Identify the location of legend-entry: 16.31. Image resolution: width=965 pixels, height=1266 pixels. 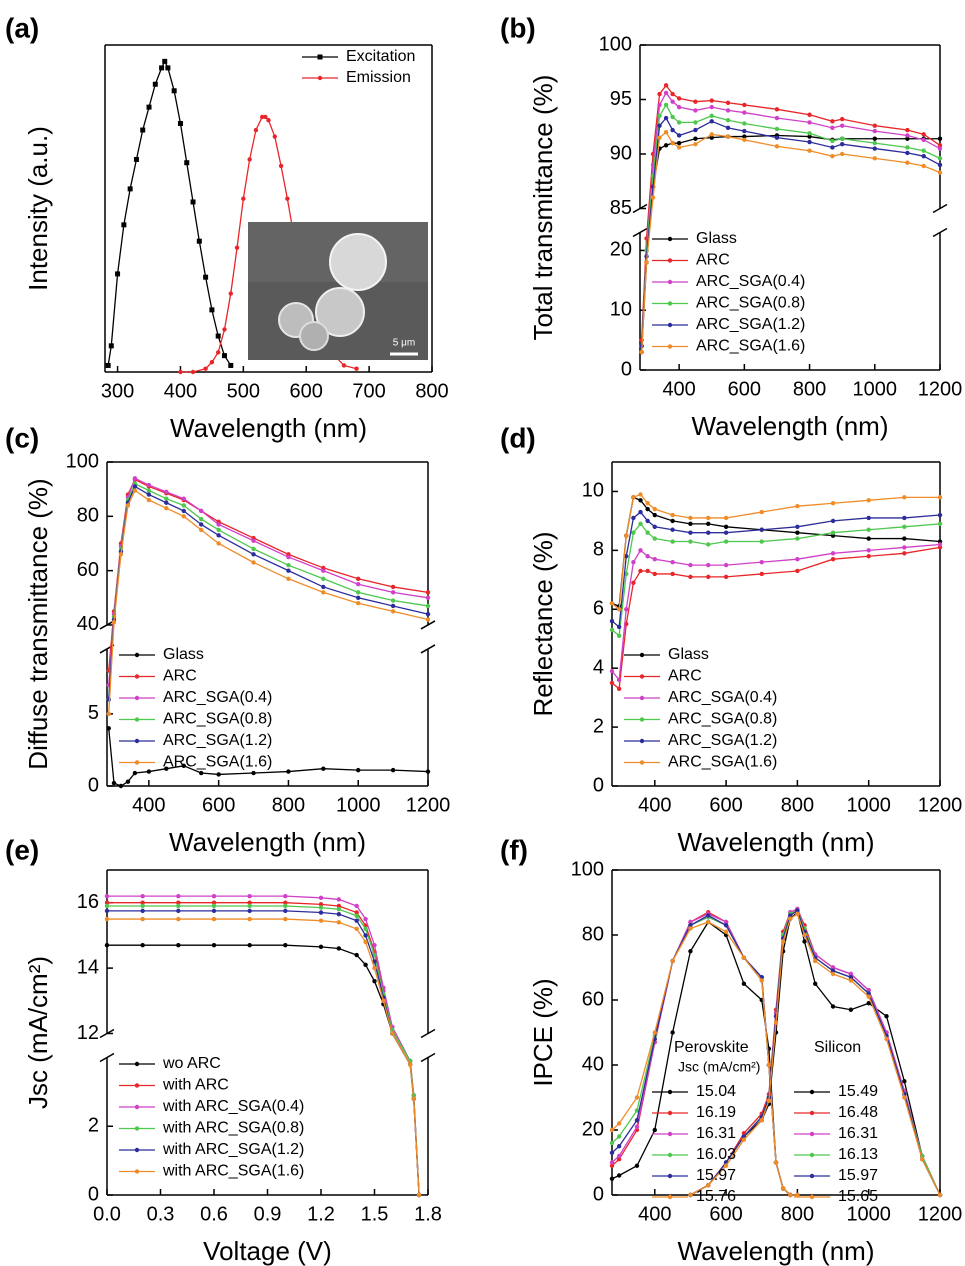
(694, 1133).